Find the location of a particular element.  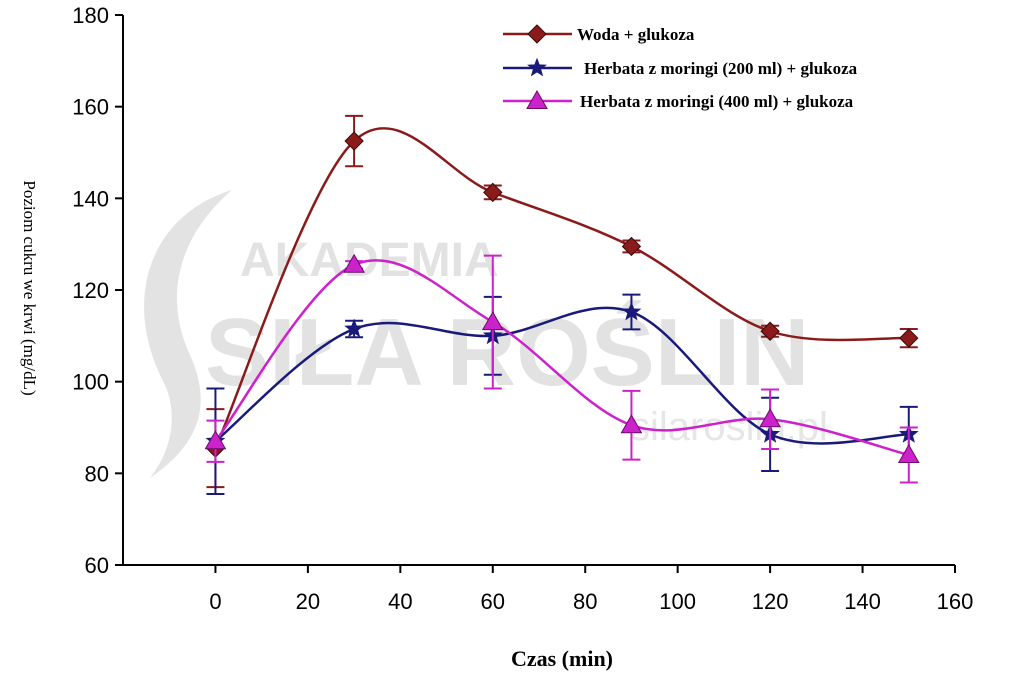

x-tick-label: 60 is located at coordinates (493, 601).